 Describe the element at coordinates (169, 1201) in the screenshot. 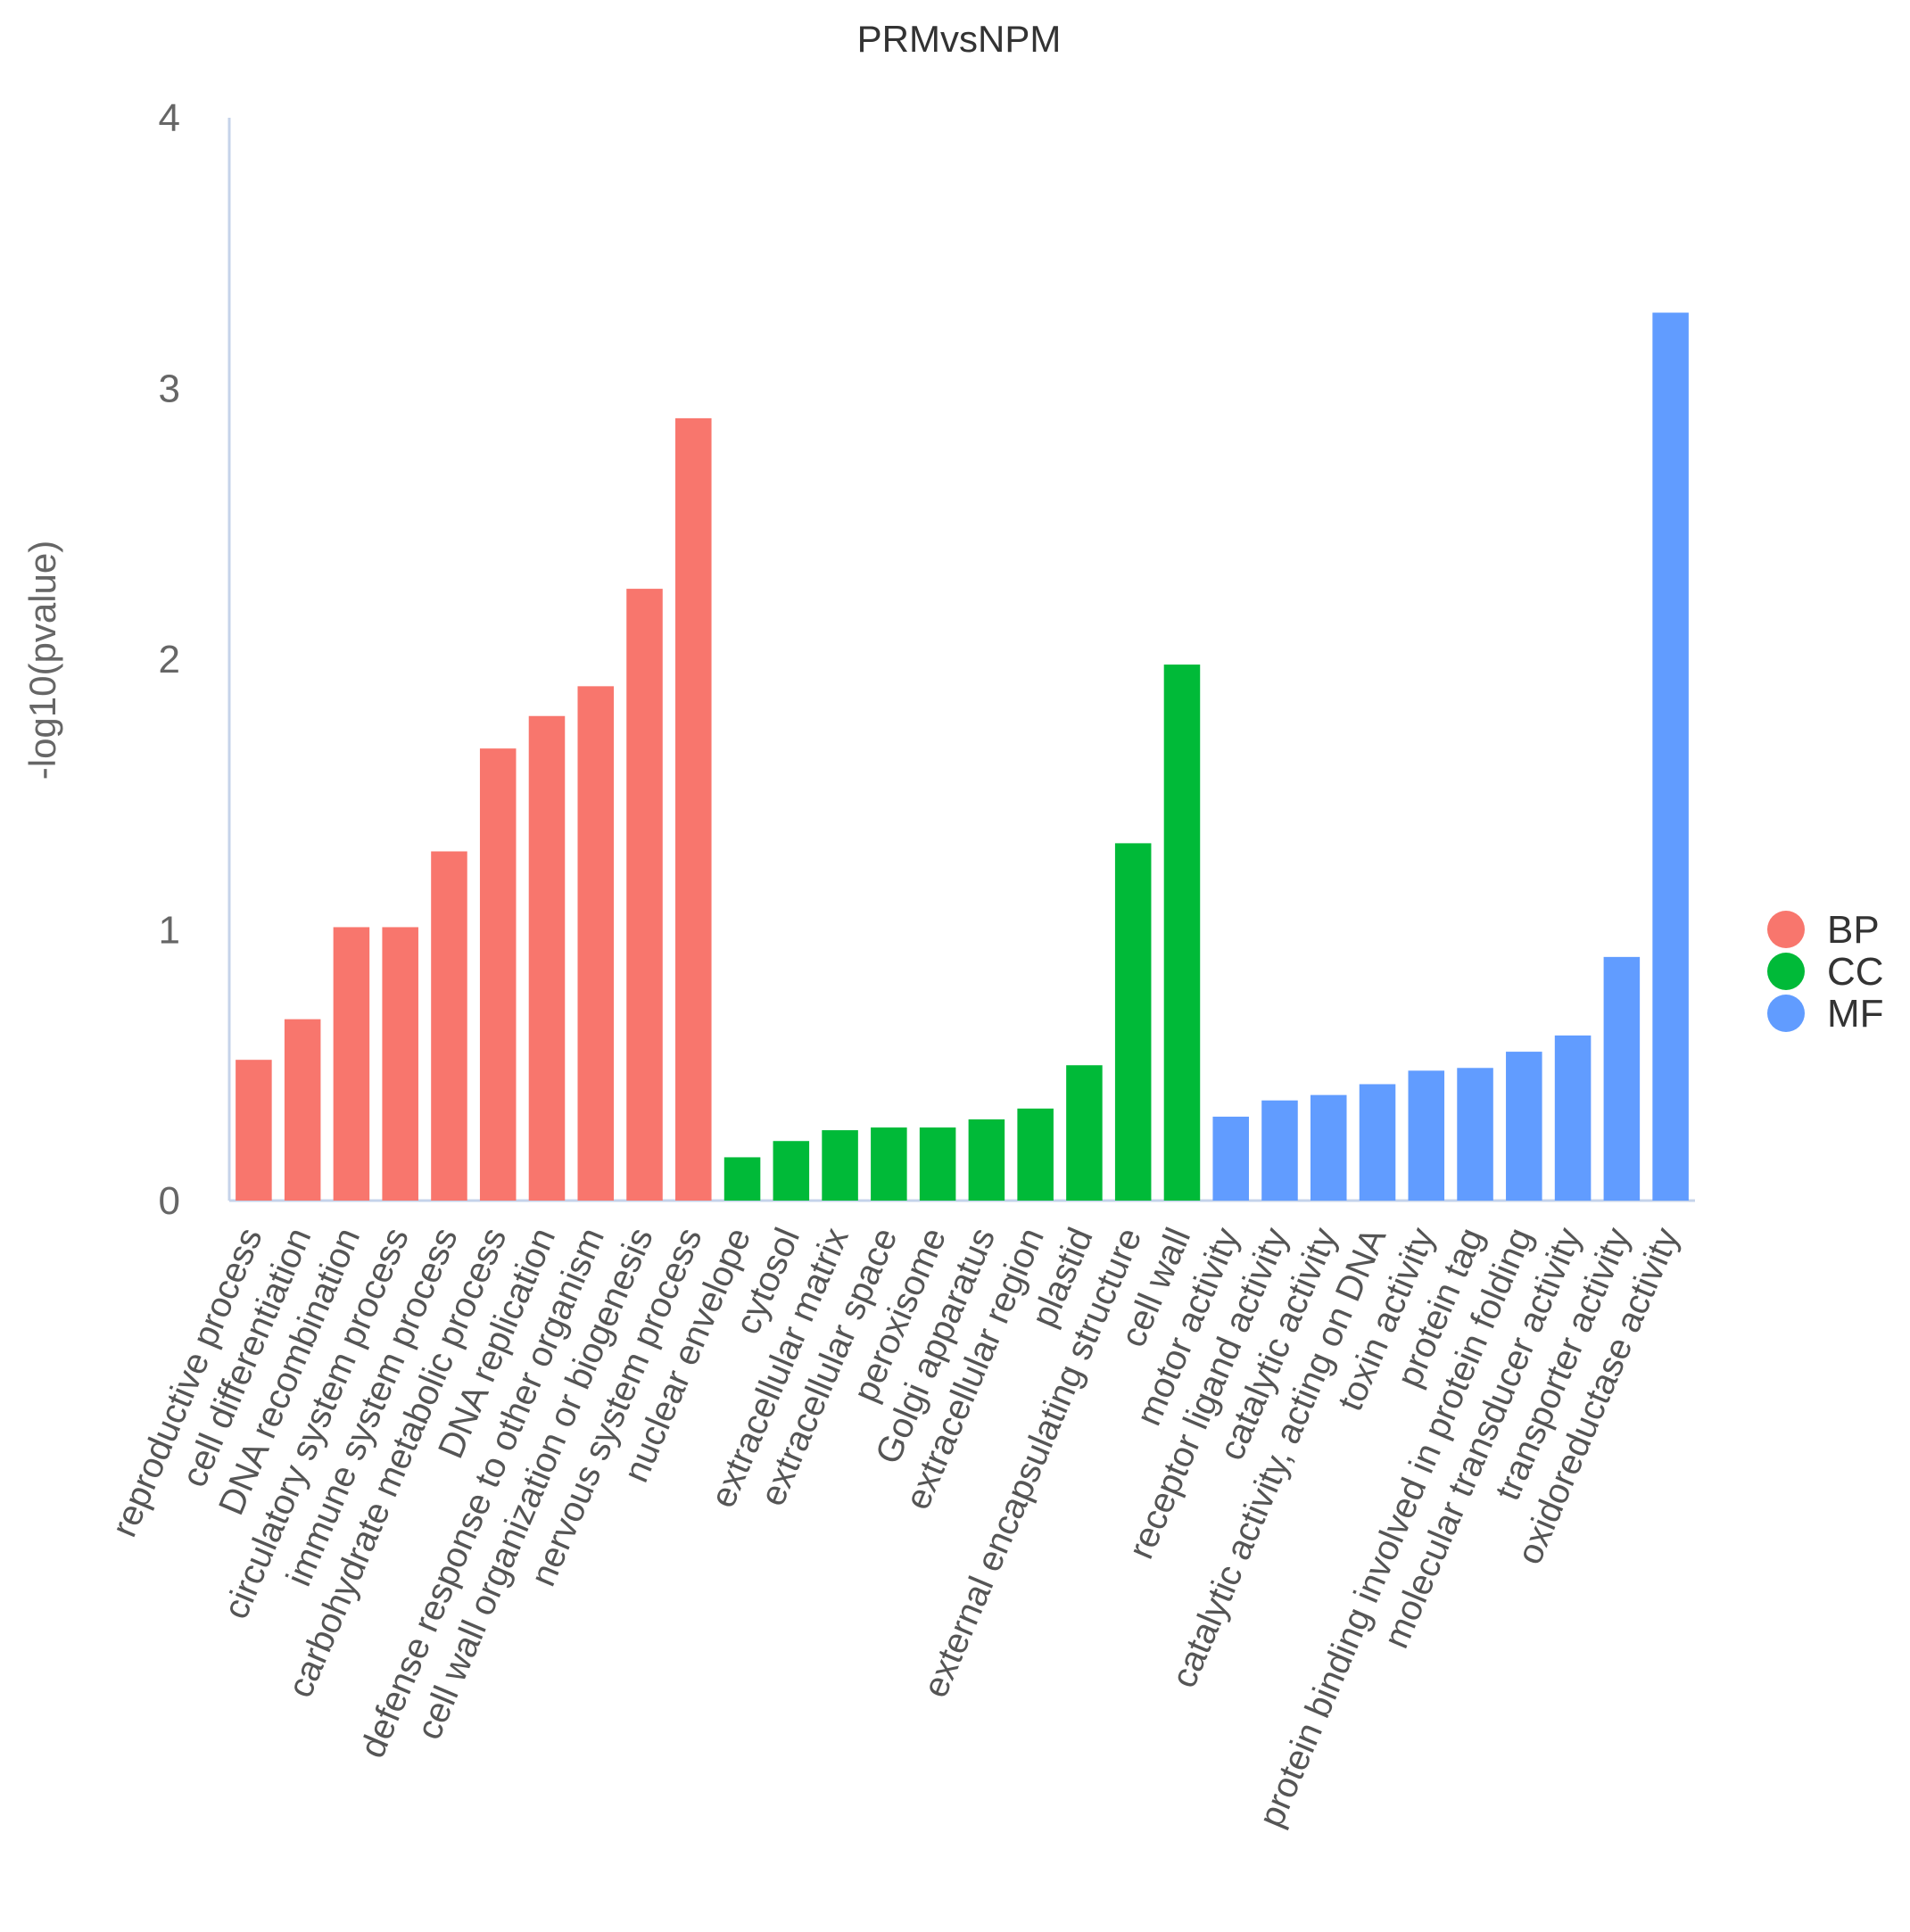

I see `y-tick-label: 0` at that location.